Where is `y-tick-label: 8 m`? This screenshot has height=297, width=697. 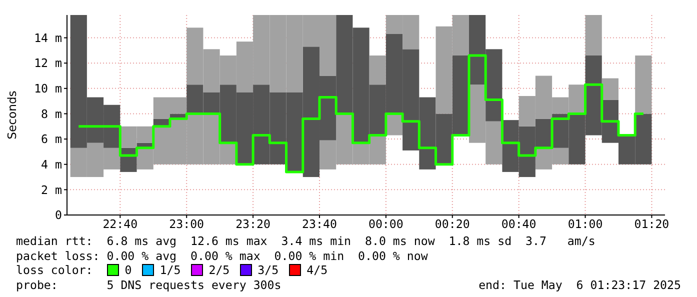
y-tick-label: 8 m is located at coordinates (51, 113).